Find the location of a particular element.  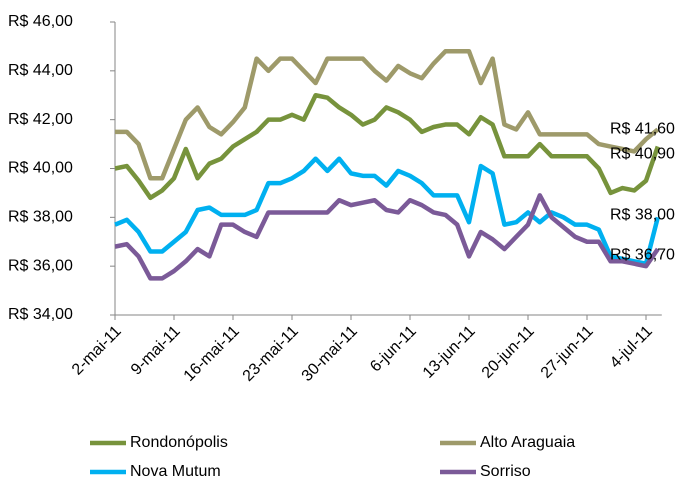

x-tick-label: 20-jun-11 is located at coordinates (508, 352).